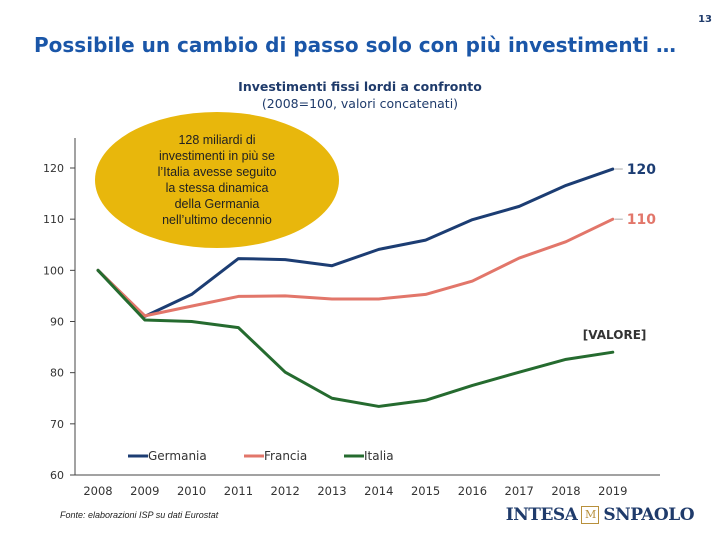 The width and height of the screenshot is (720, 540). What do you see at coordinates (217, 156) in the screenshot?
I see `callout-text-line: investimenti in più se` at bounding box center [217, 156].